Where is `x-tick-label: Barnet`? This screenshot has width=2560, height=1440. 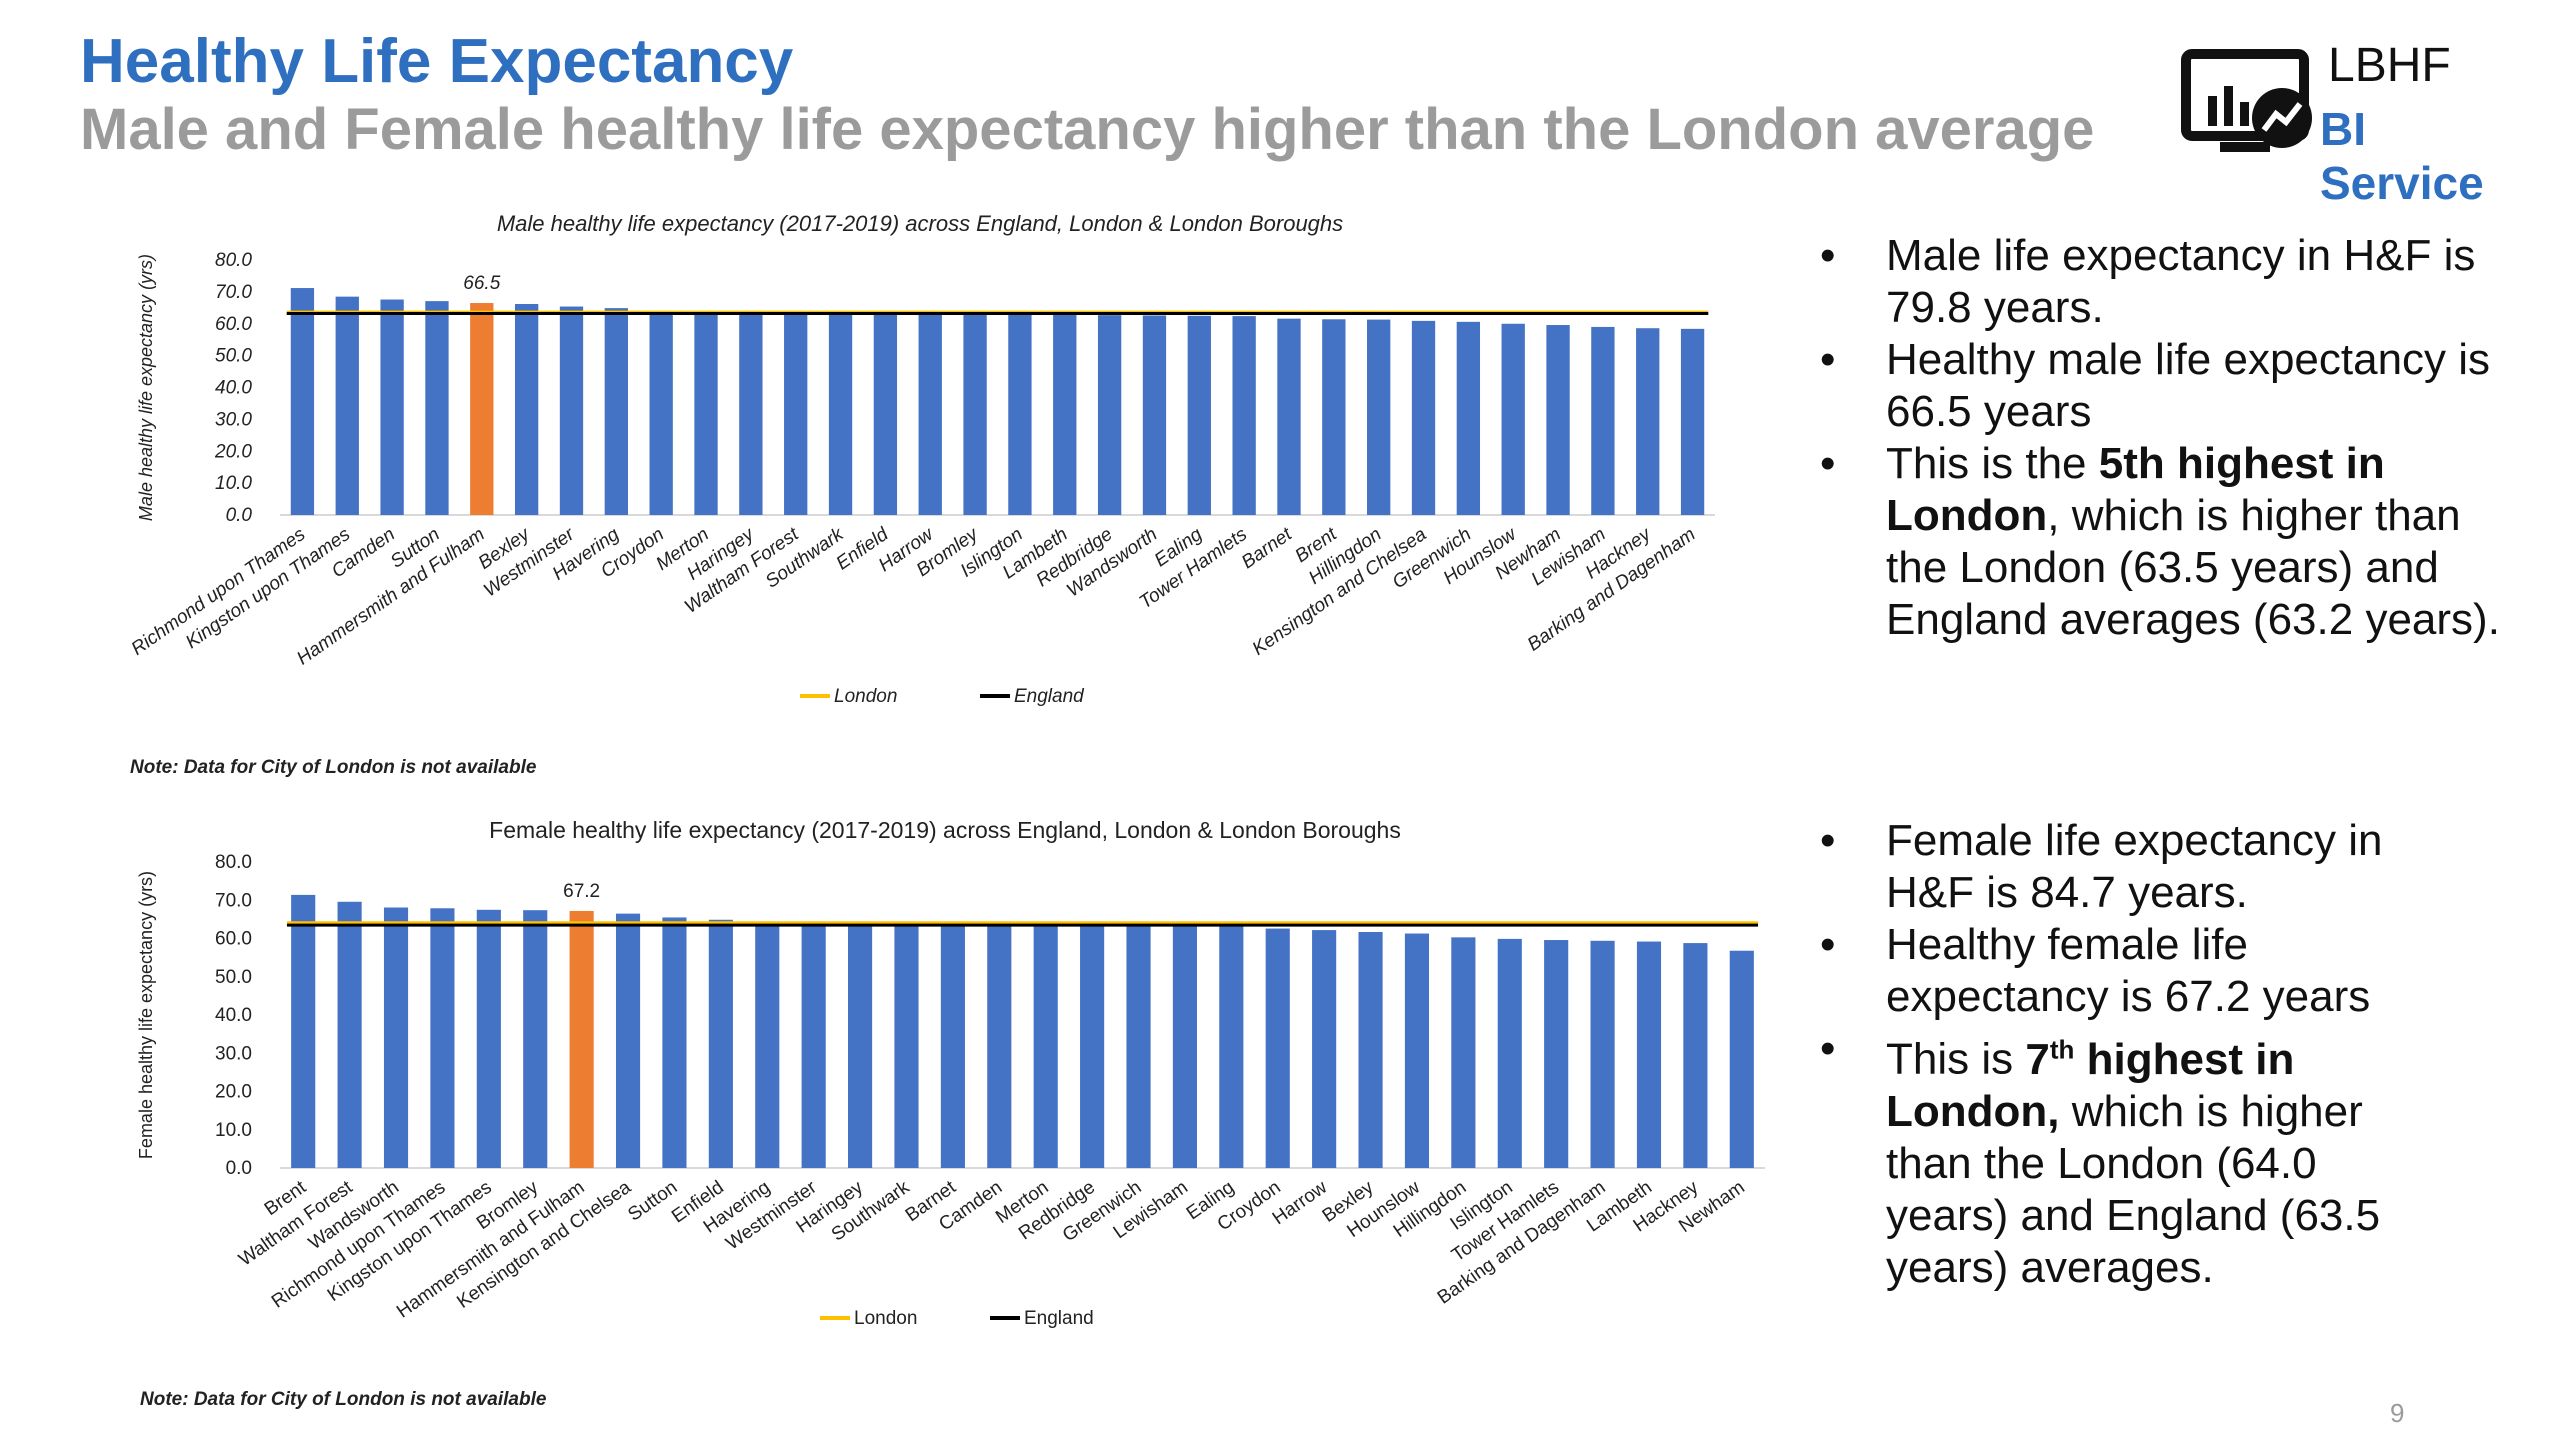 x-tick-label: Barnet is located at coordinates (1267, 548).